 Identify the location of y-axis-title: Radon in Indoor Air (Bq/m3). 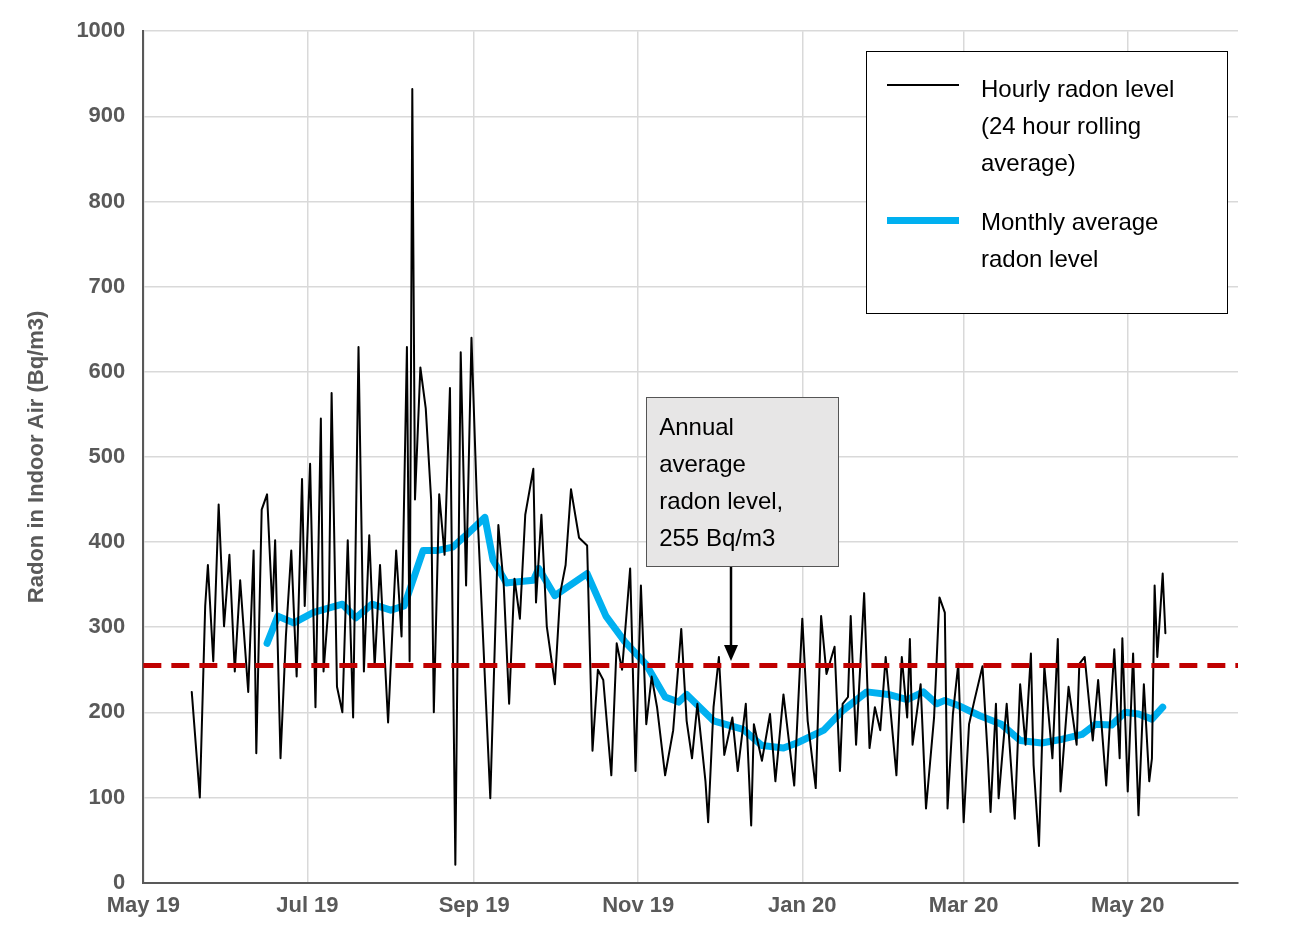
(36, 457).